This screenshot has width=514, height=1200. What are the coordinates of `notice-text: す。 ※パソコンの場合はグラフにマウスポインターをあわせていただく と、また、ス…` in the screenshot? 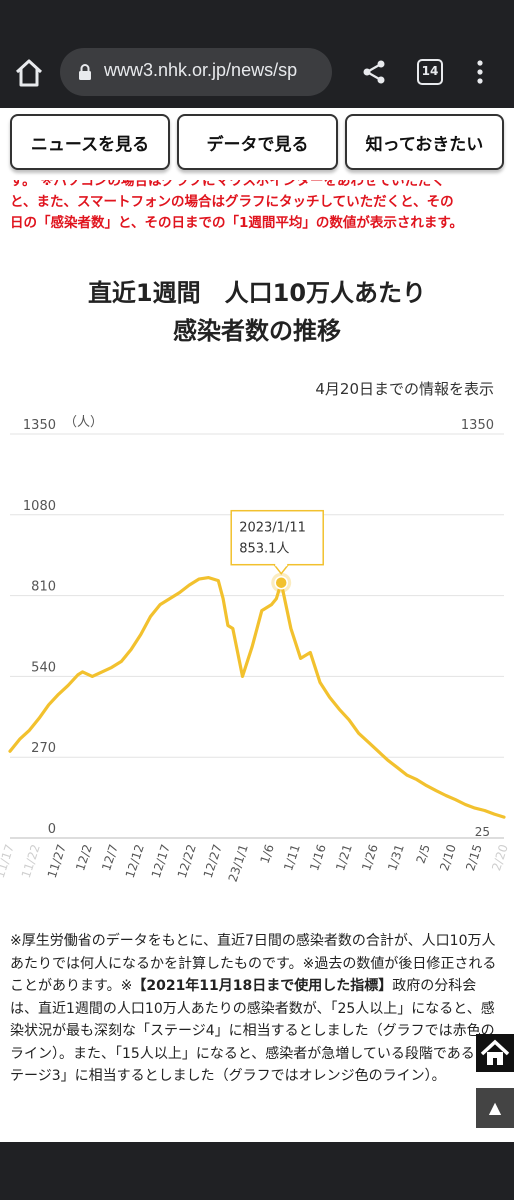 It's located at (257, 205).